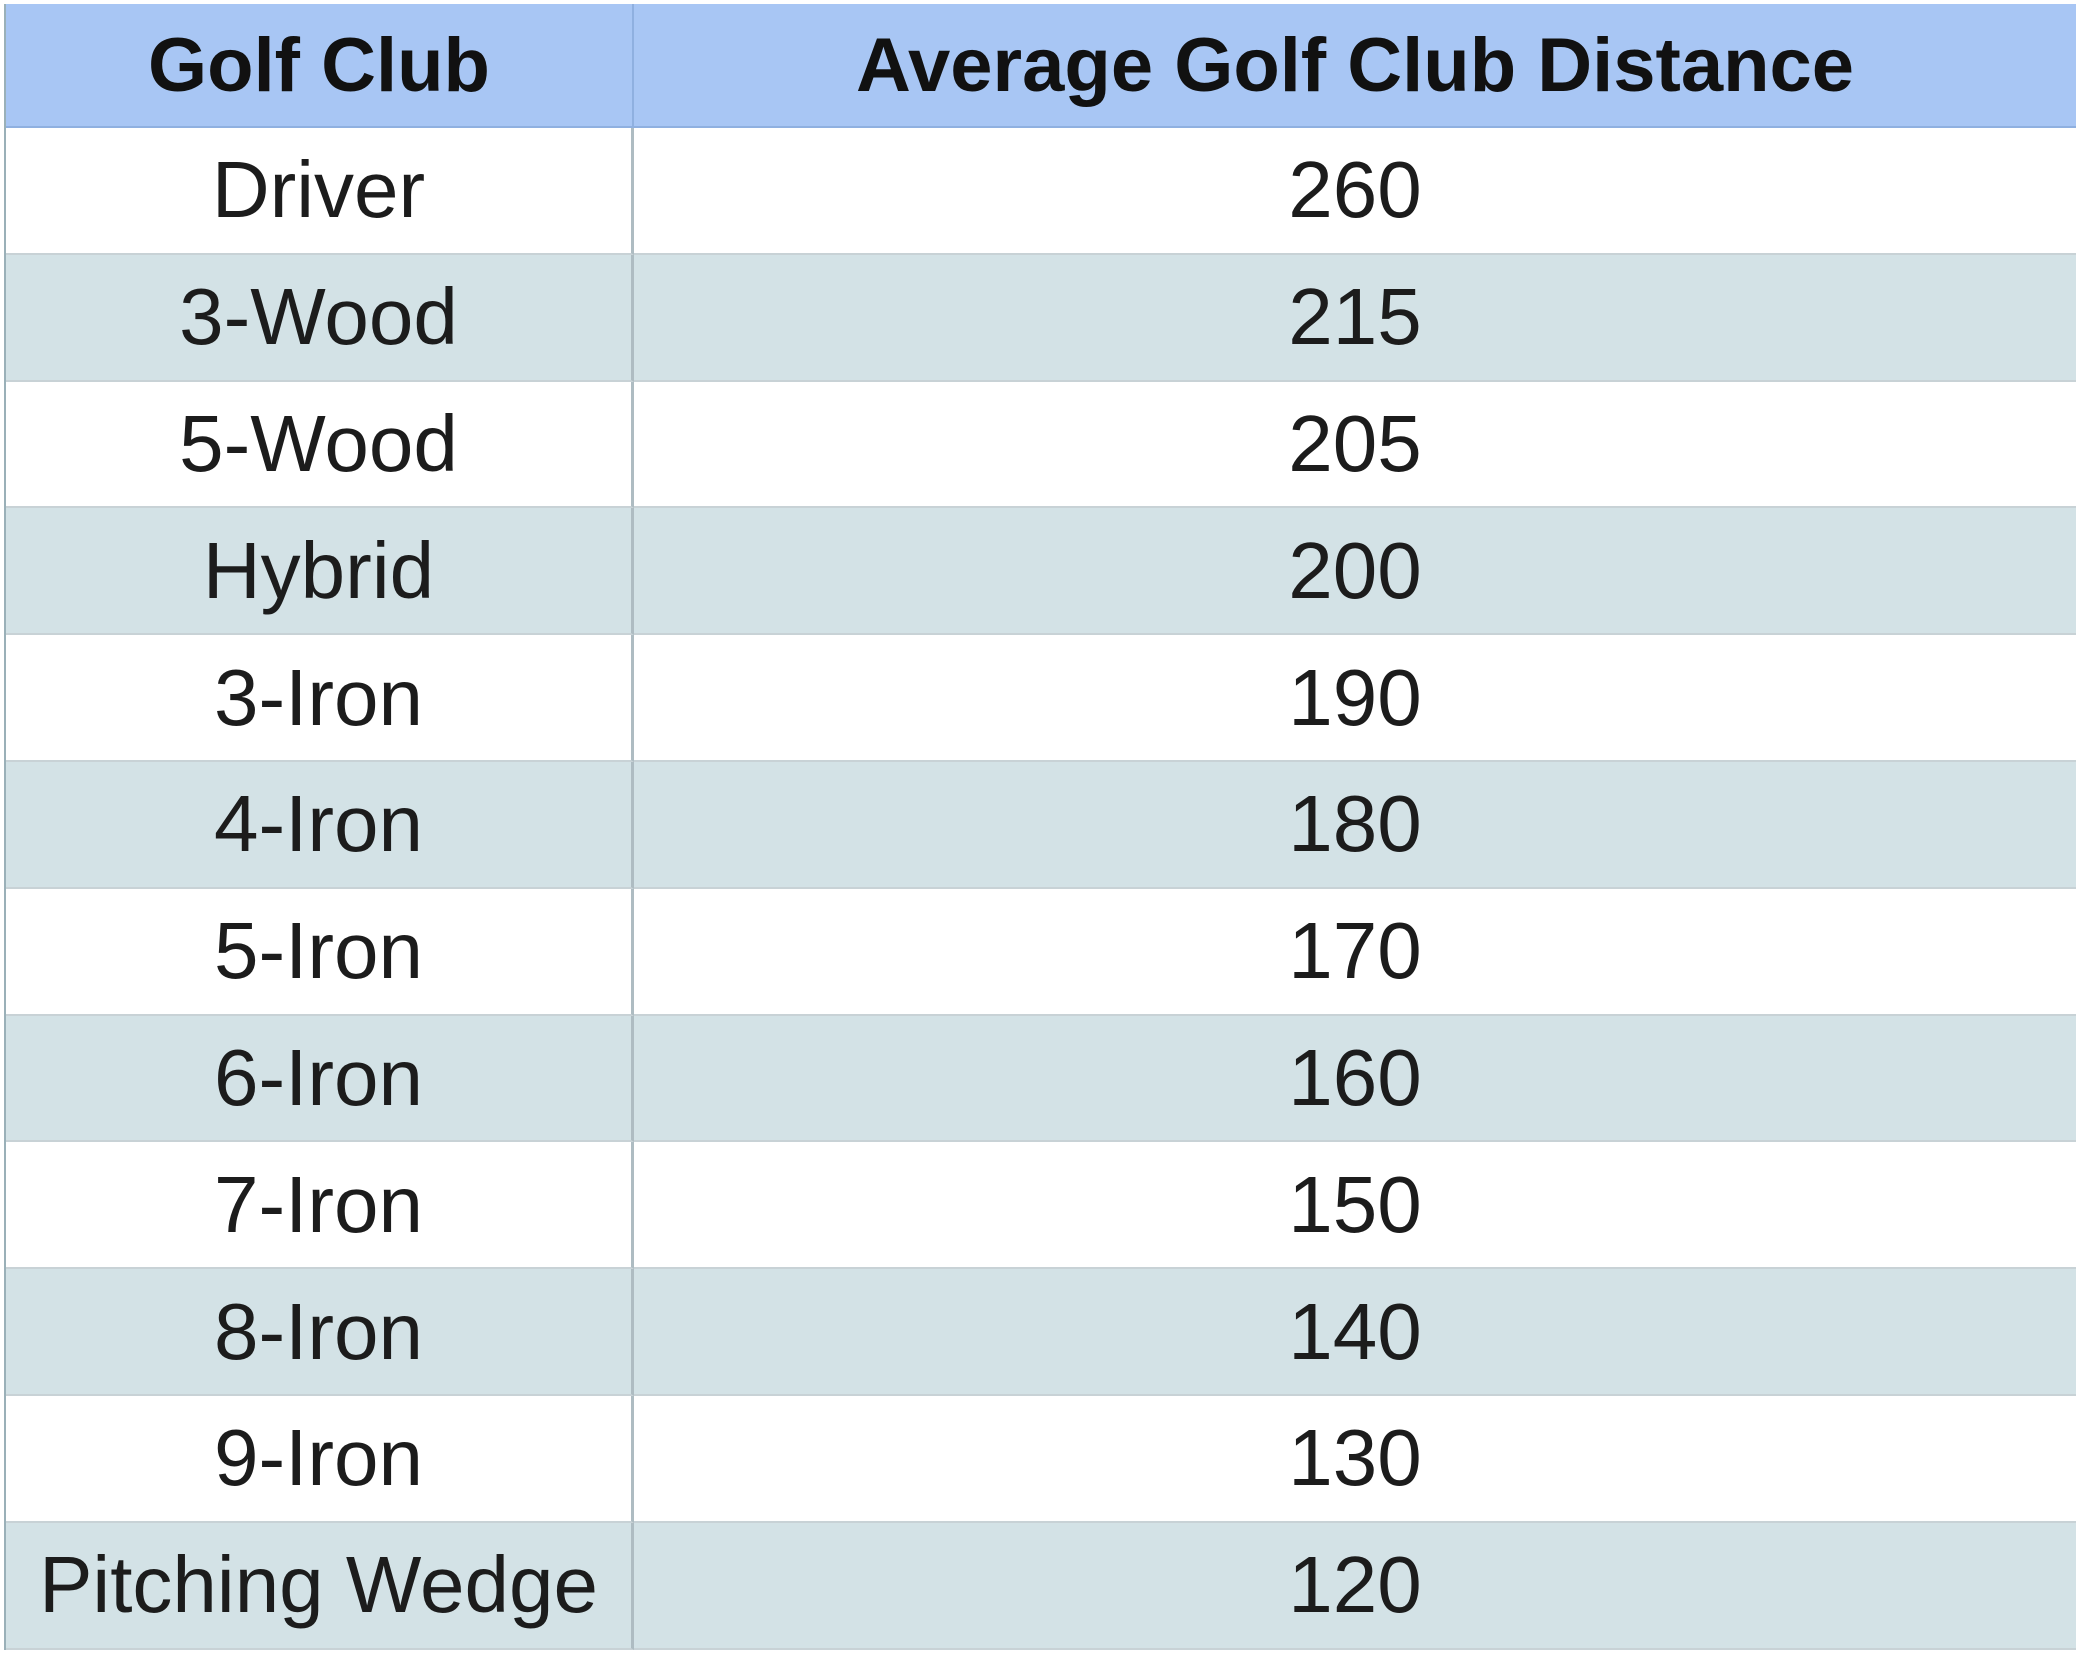 Image resolution: width=2080 pixels, height=1654 pixels. Describe the element at coordinates (1355, 952) in the screenshot. I see `club-distance: 170` at that location.